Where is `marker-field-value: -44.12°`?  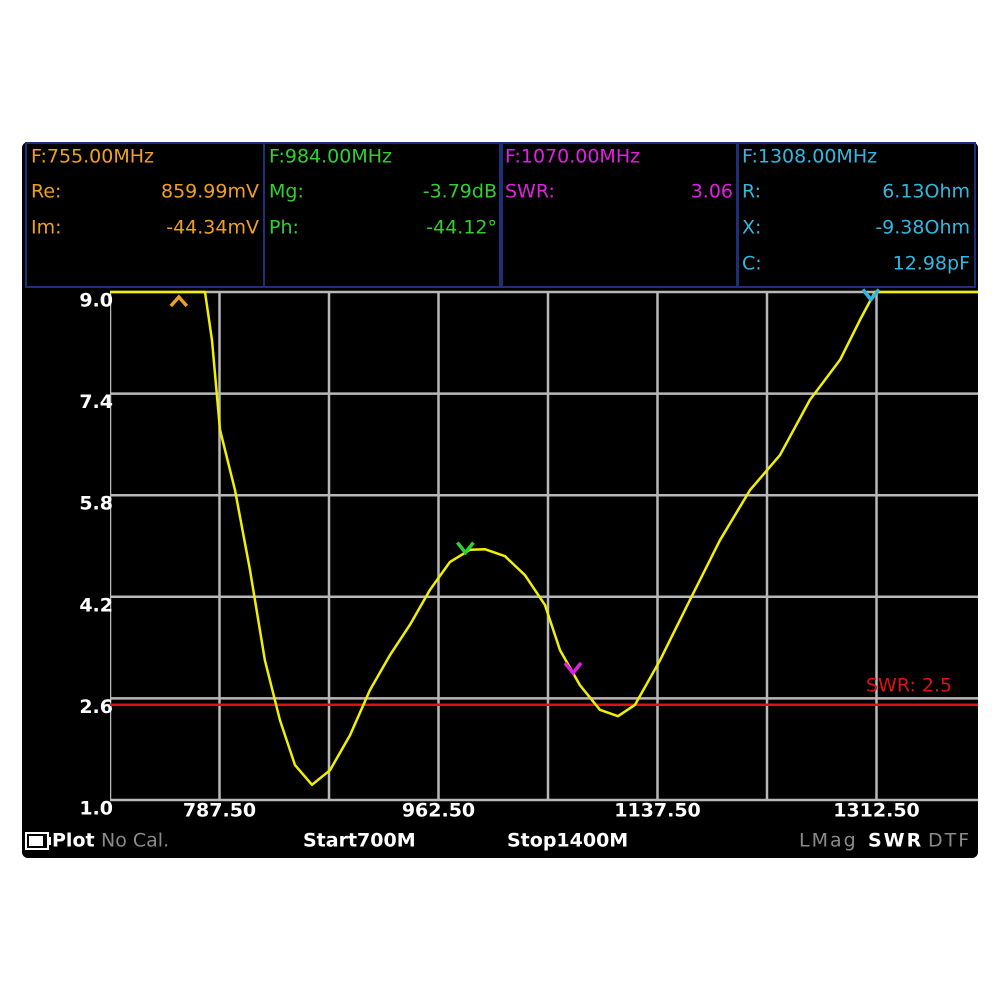 marker-field-value: -44.12° is located at coordinates (461, 228).